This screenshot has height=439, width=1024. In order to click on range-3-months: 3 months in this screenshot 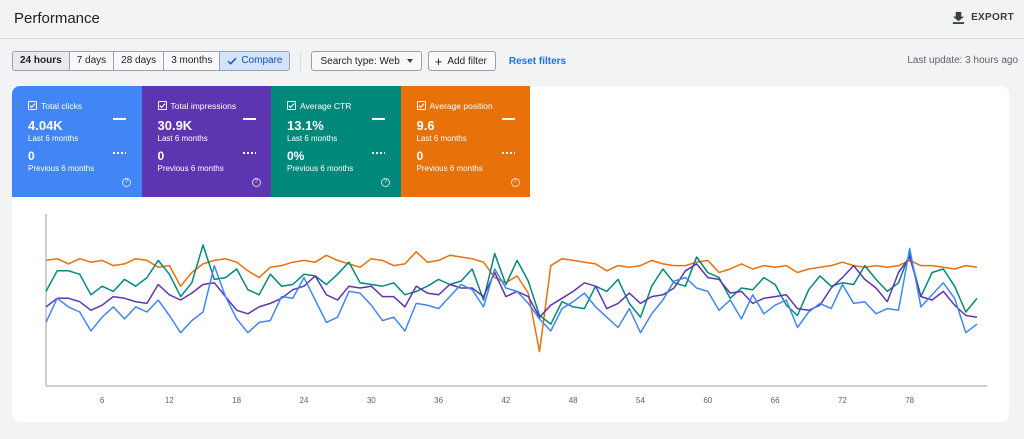, I will do `click(192, 61)`.